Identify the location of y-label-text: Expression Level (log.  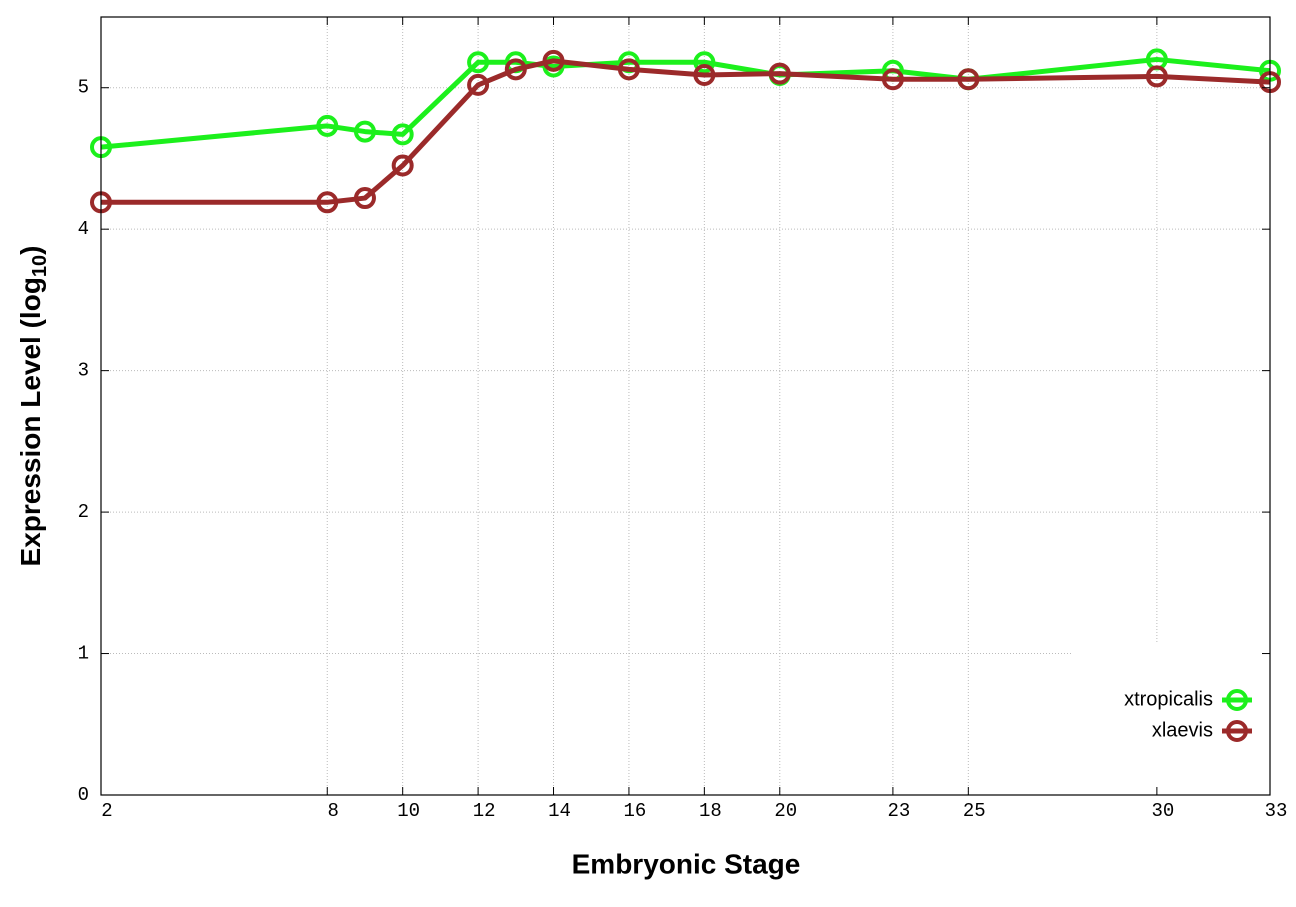
(30, 421).